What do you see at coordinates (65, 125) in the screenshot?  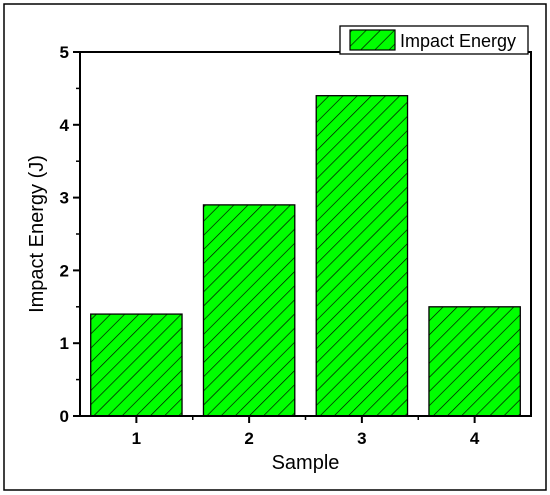 I see `y-tick-label: 4` at bounding box center [65, 125].